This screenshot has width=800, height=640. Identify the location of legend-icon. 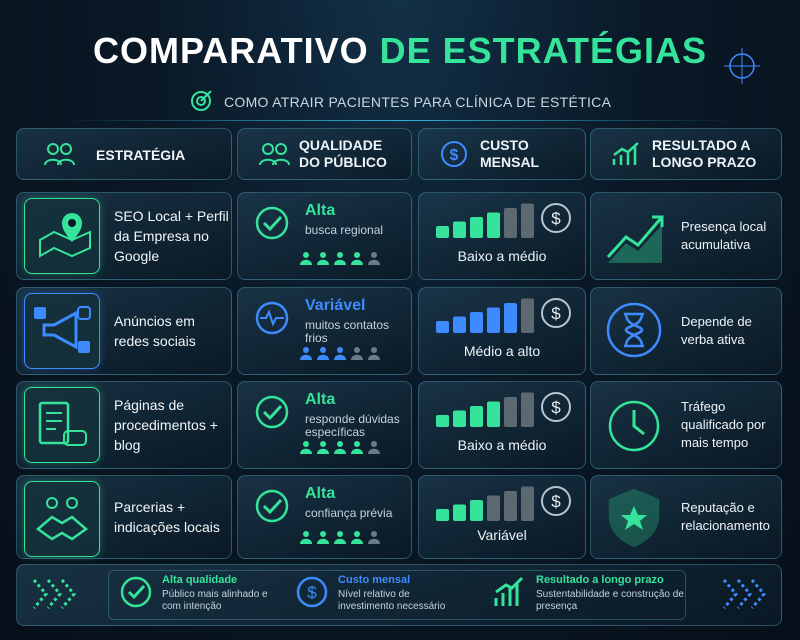
(136, 592).